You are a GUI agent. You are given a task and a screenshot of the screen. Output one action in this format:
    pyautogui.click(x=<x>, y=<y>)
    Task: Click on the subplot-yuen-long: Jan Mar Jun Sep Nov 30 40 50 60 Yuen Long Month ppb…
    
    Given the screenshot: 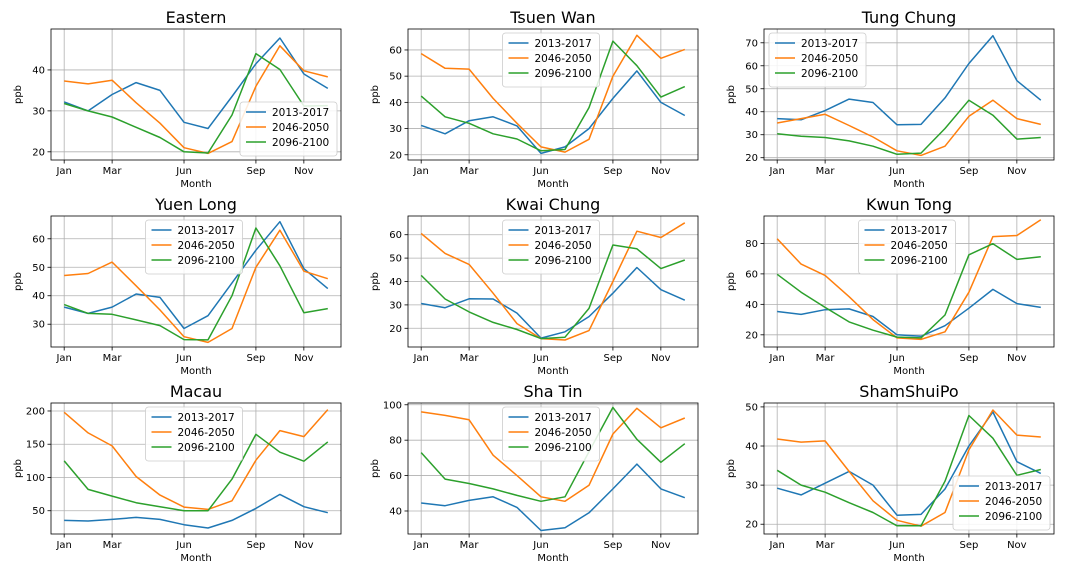 What is the action you would take?
    pyautogui.click(x=177, y=286)
    